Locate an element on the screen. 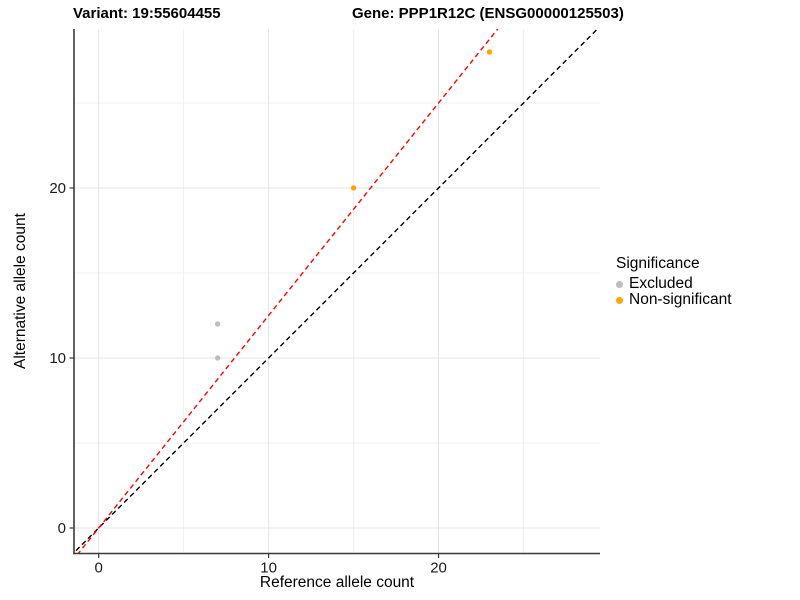 The width and height of the screenshot is (800, 600). legend-item-non-significant: Non-significant is located at coordinates (674, 300).